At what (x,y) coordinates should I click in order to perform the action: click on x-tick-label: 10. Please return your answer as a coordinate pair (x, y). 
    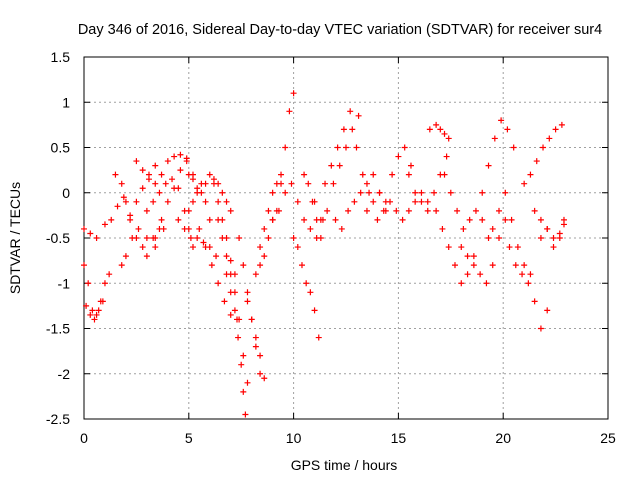
    Looking at the image, I should click on (294, 438).